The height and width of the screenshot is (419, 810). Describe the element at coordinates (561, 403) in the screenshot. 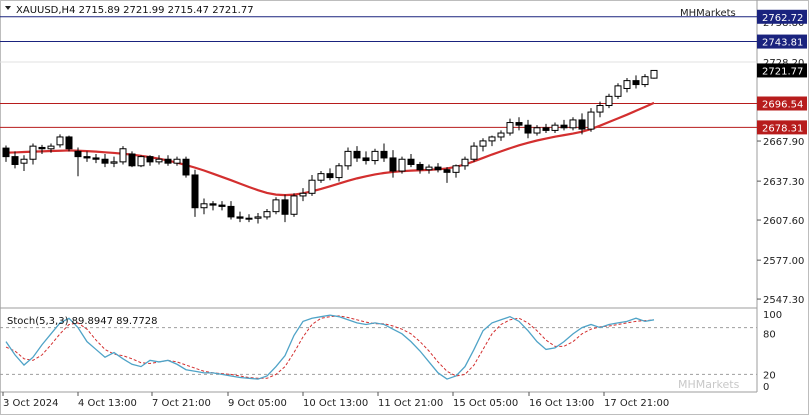

I see `time-tick-label: 16 Oct 13:00` at that location.